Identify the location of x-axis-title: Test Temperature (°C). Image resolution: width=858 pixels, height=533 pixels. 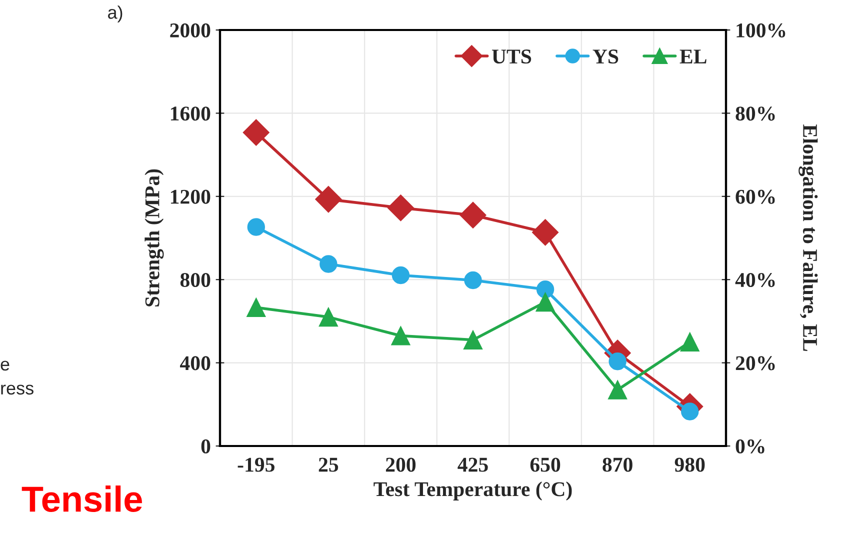
(473, 491).